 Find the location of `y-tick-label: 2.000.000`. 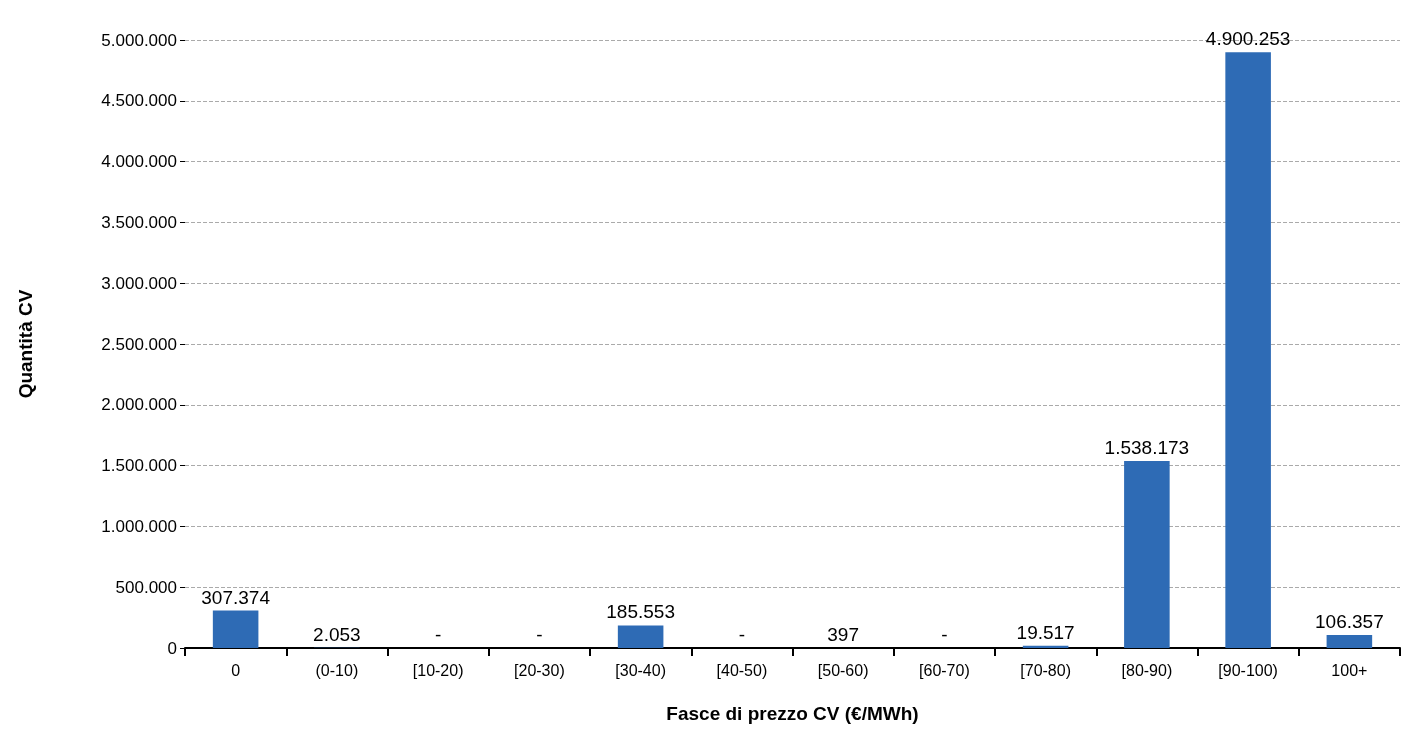

y-tick-label: 2.000.000 is located at coordinates (139, 405).